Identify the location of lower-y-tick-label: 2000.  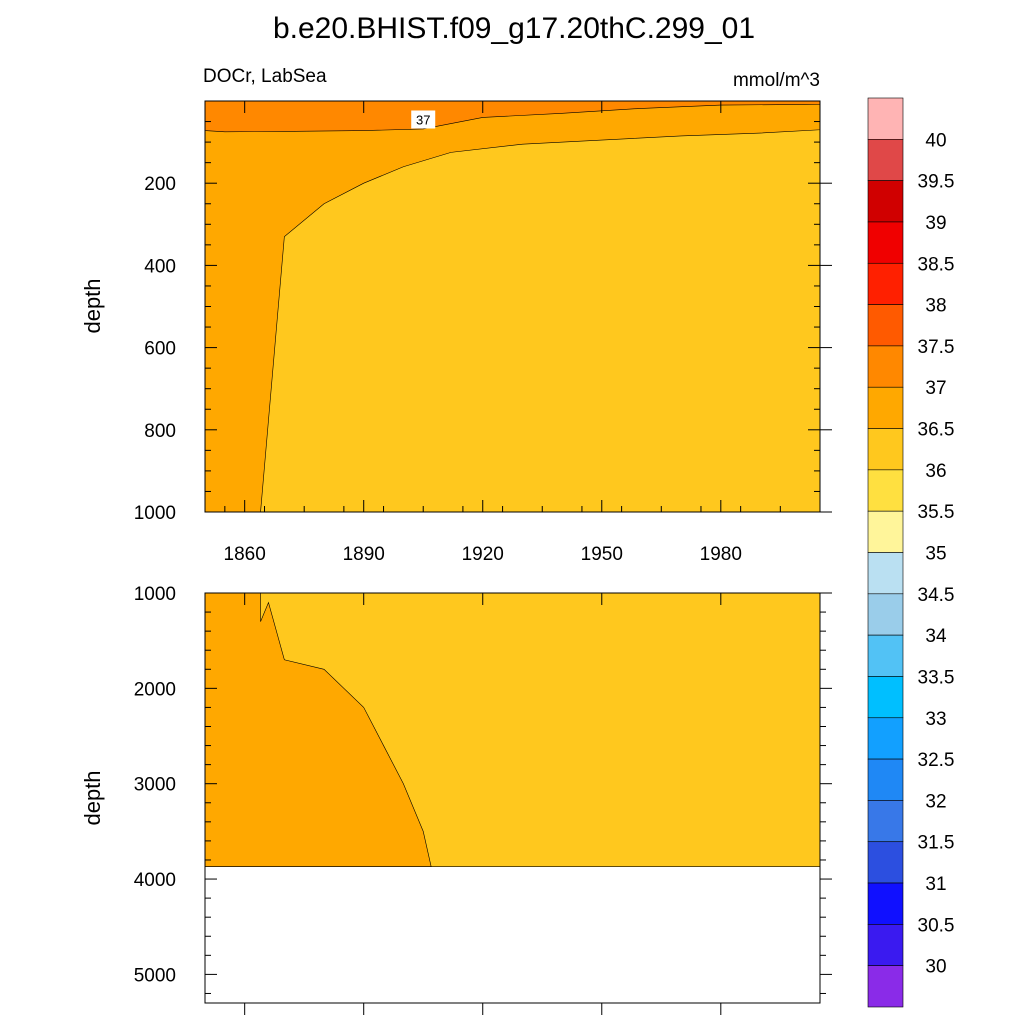
(155, 689).